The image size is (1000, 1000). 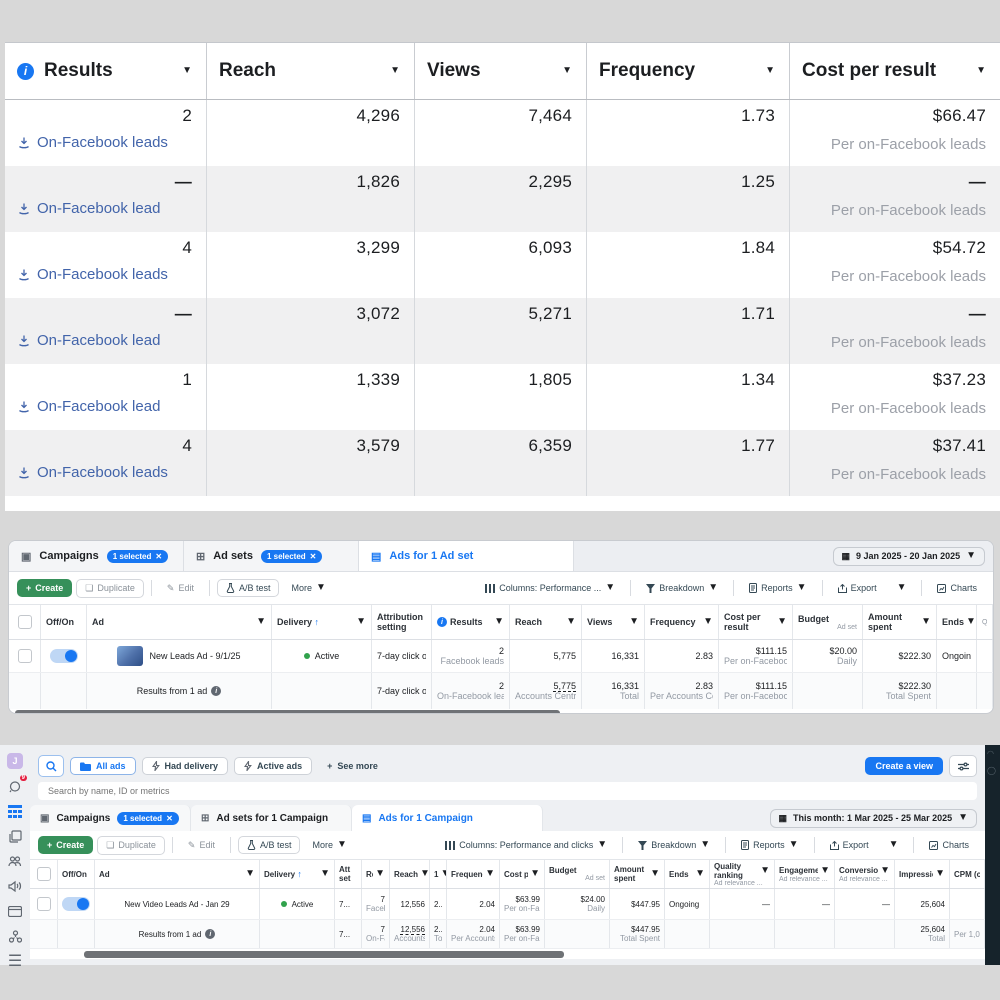 I want to click on filter-had-delivery: Had delivery, so click(x=185, y=766).